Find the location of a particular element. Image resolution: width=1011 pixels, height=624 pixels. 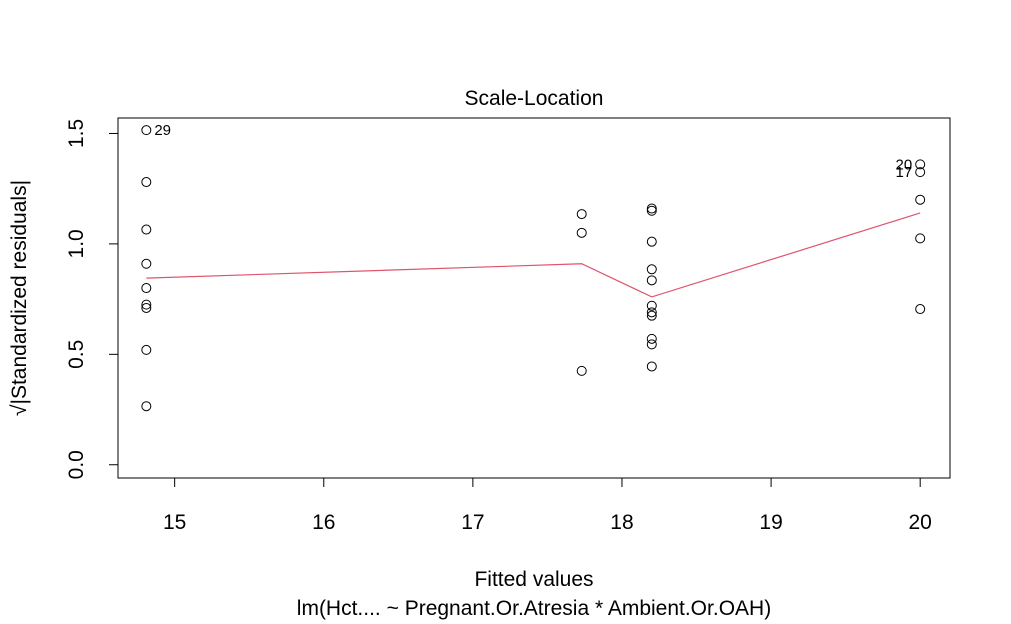

y-axis-label: √|Standardized residuals| is located at coordinates (19, 298).